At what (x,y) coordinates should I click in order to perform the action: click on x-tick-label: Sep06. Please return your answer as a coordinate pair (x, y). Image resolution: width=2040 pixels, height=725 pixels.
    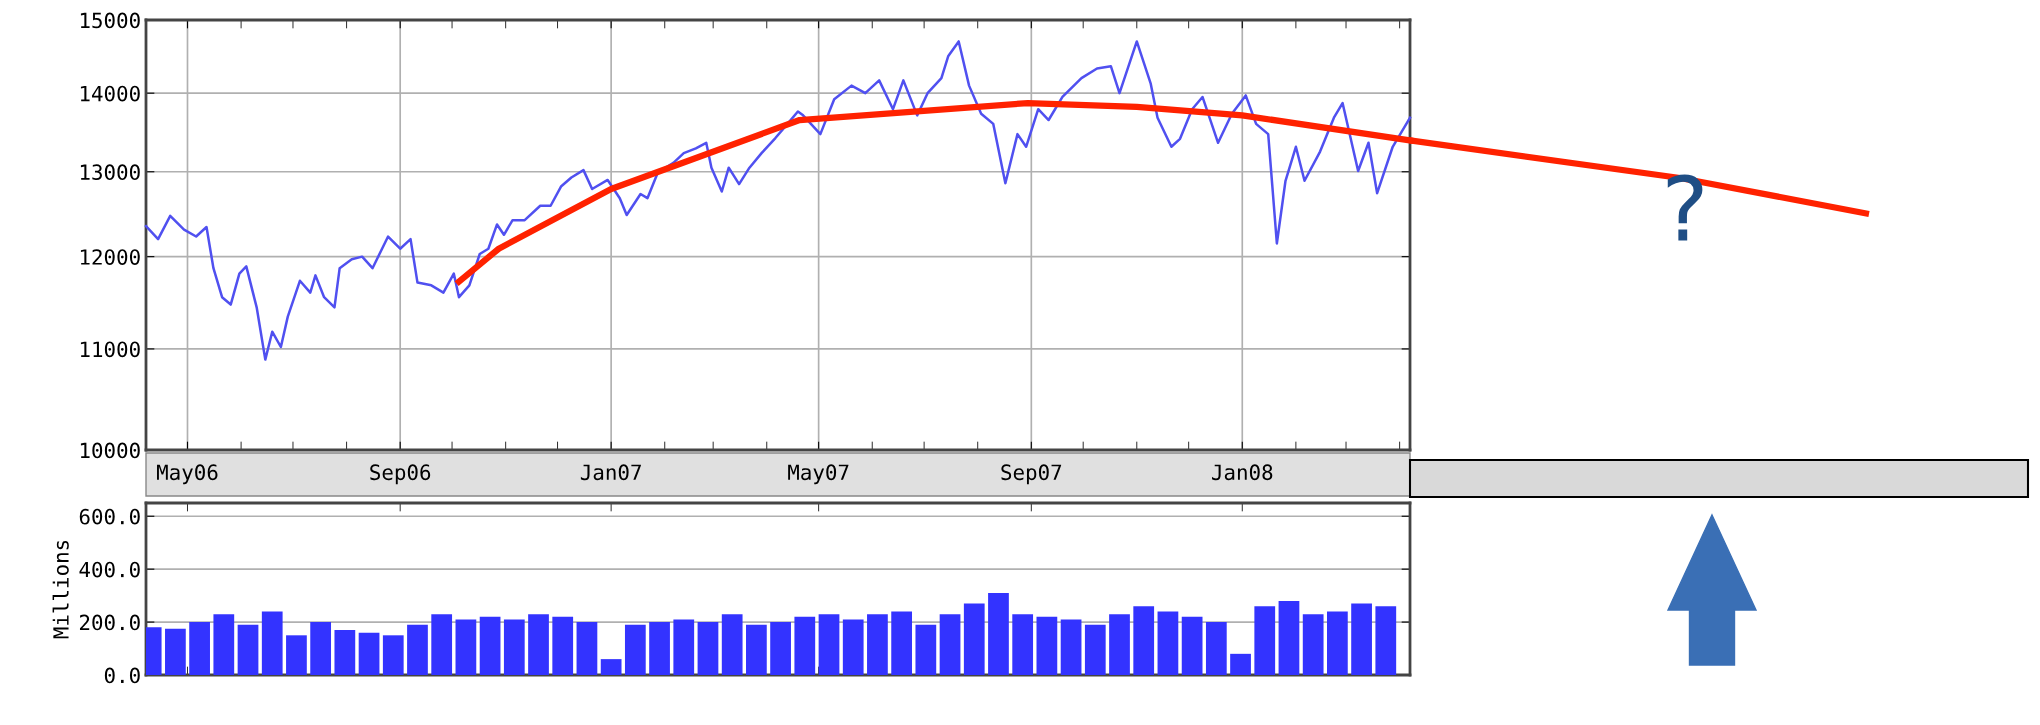
    Looking at the image, I should click on (400, 474).